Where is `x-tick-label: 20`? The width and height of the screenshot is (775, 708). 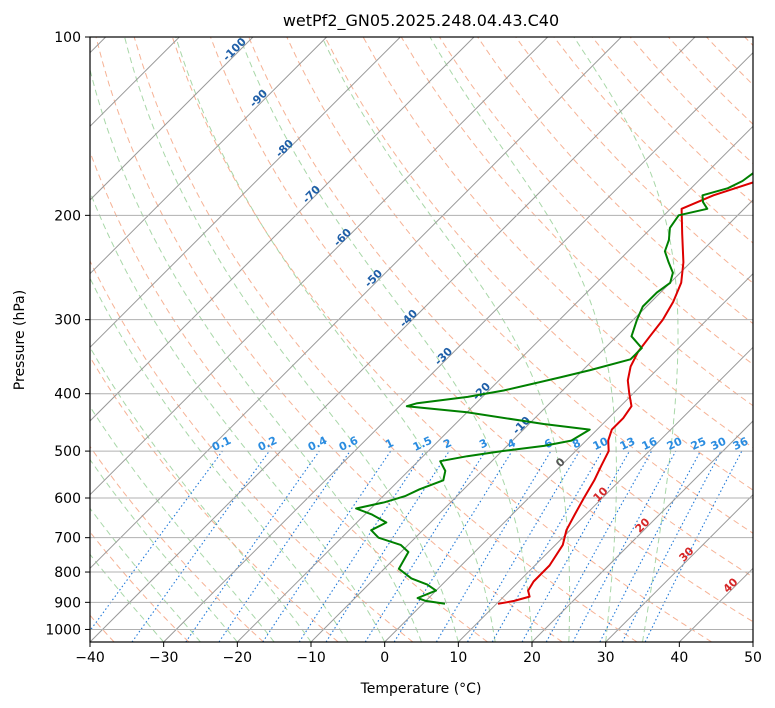 x-tick-label: 20 is located at coordinates (532, 658).